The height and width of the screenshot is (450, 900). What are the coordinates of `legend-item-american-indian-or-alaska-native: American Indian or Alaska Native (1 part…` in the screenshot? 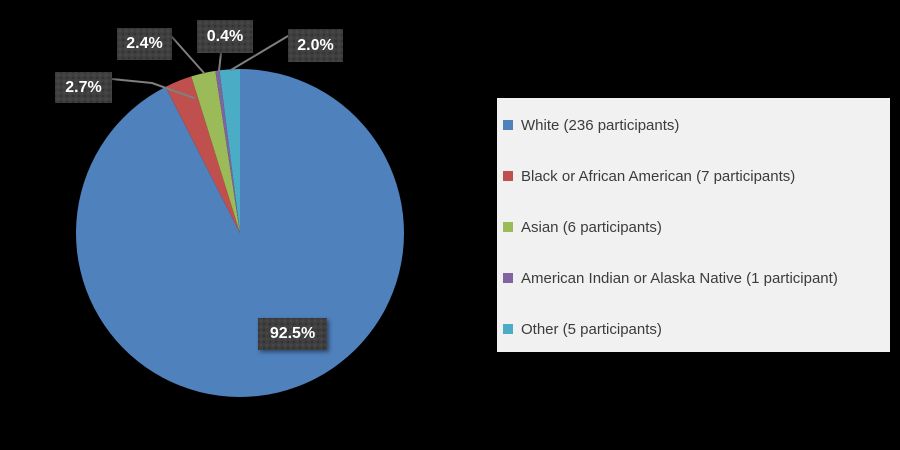 It's located at (694, 278).